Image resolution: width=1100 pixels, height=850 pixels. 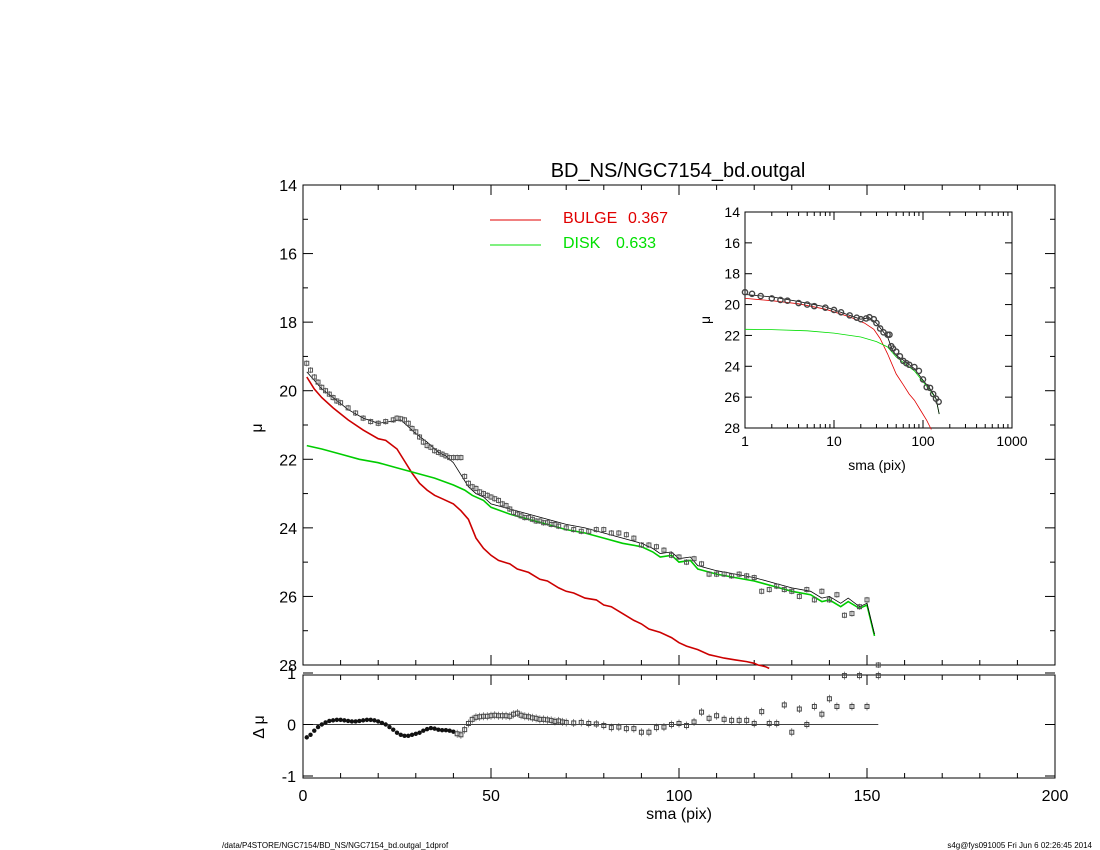 I want to click on y-tick-label: 20, so click(x=288, y=392).